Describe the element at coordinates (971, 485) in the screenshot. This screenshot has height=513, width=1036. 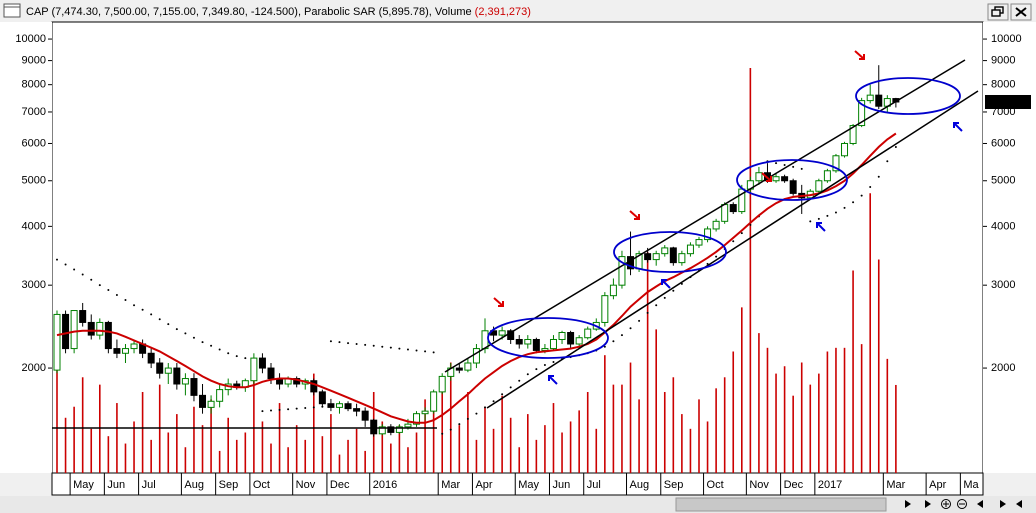
I see `x-tick-label: Ma` at that location.